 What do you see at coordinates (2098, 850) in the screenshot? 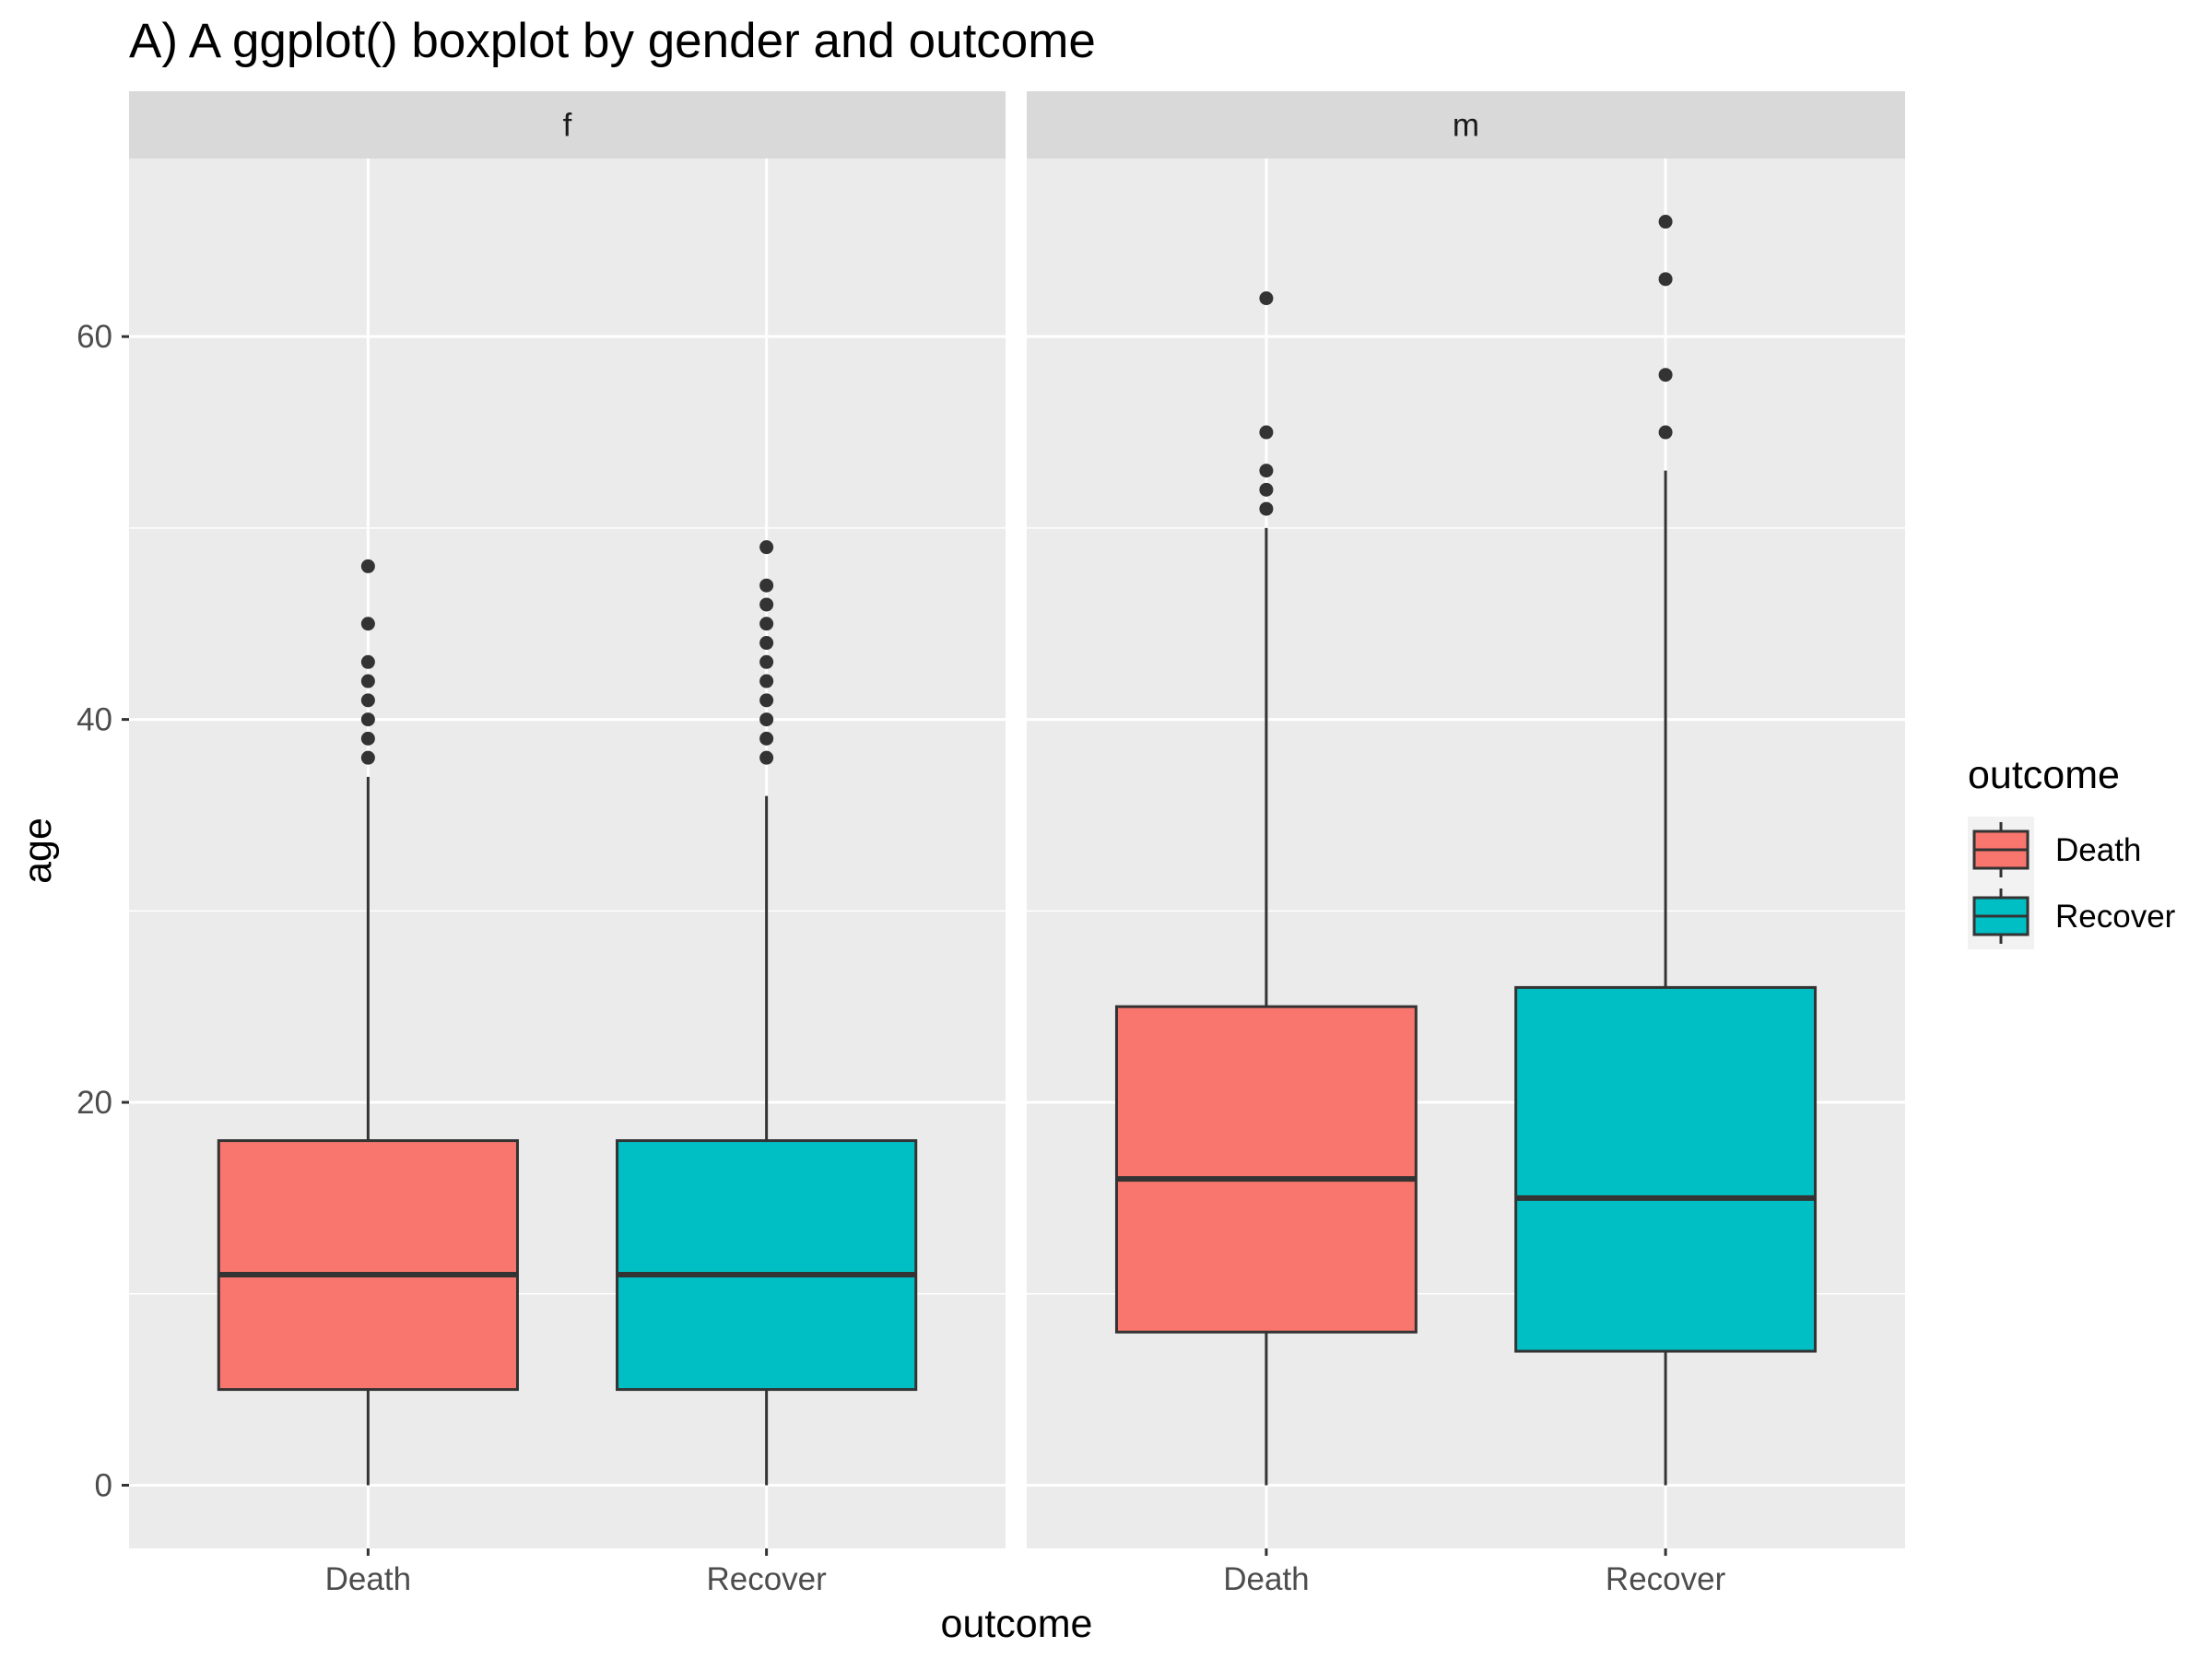
I see `legend-label: Death` at bounding box center [2098, 850].